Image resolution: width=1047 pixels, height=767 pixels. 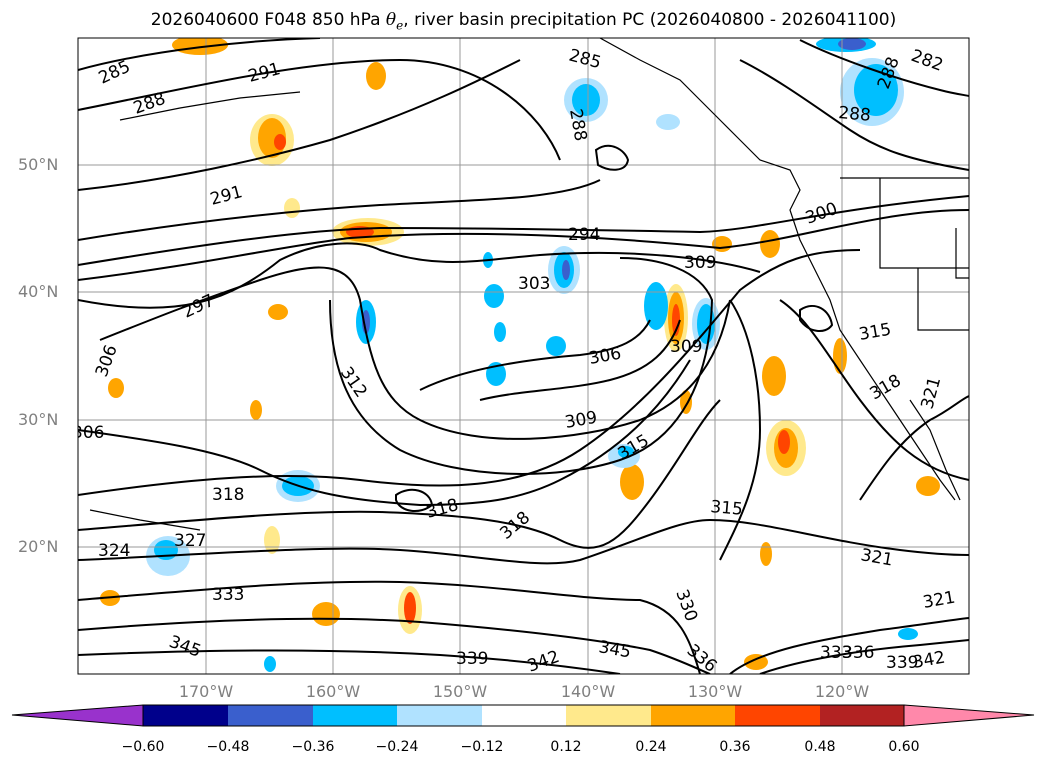 I want to click on colorbar-tick-label: 0.48, so click(x=820, y=747).